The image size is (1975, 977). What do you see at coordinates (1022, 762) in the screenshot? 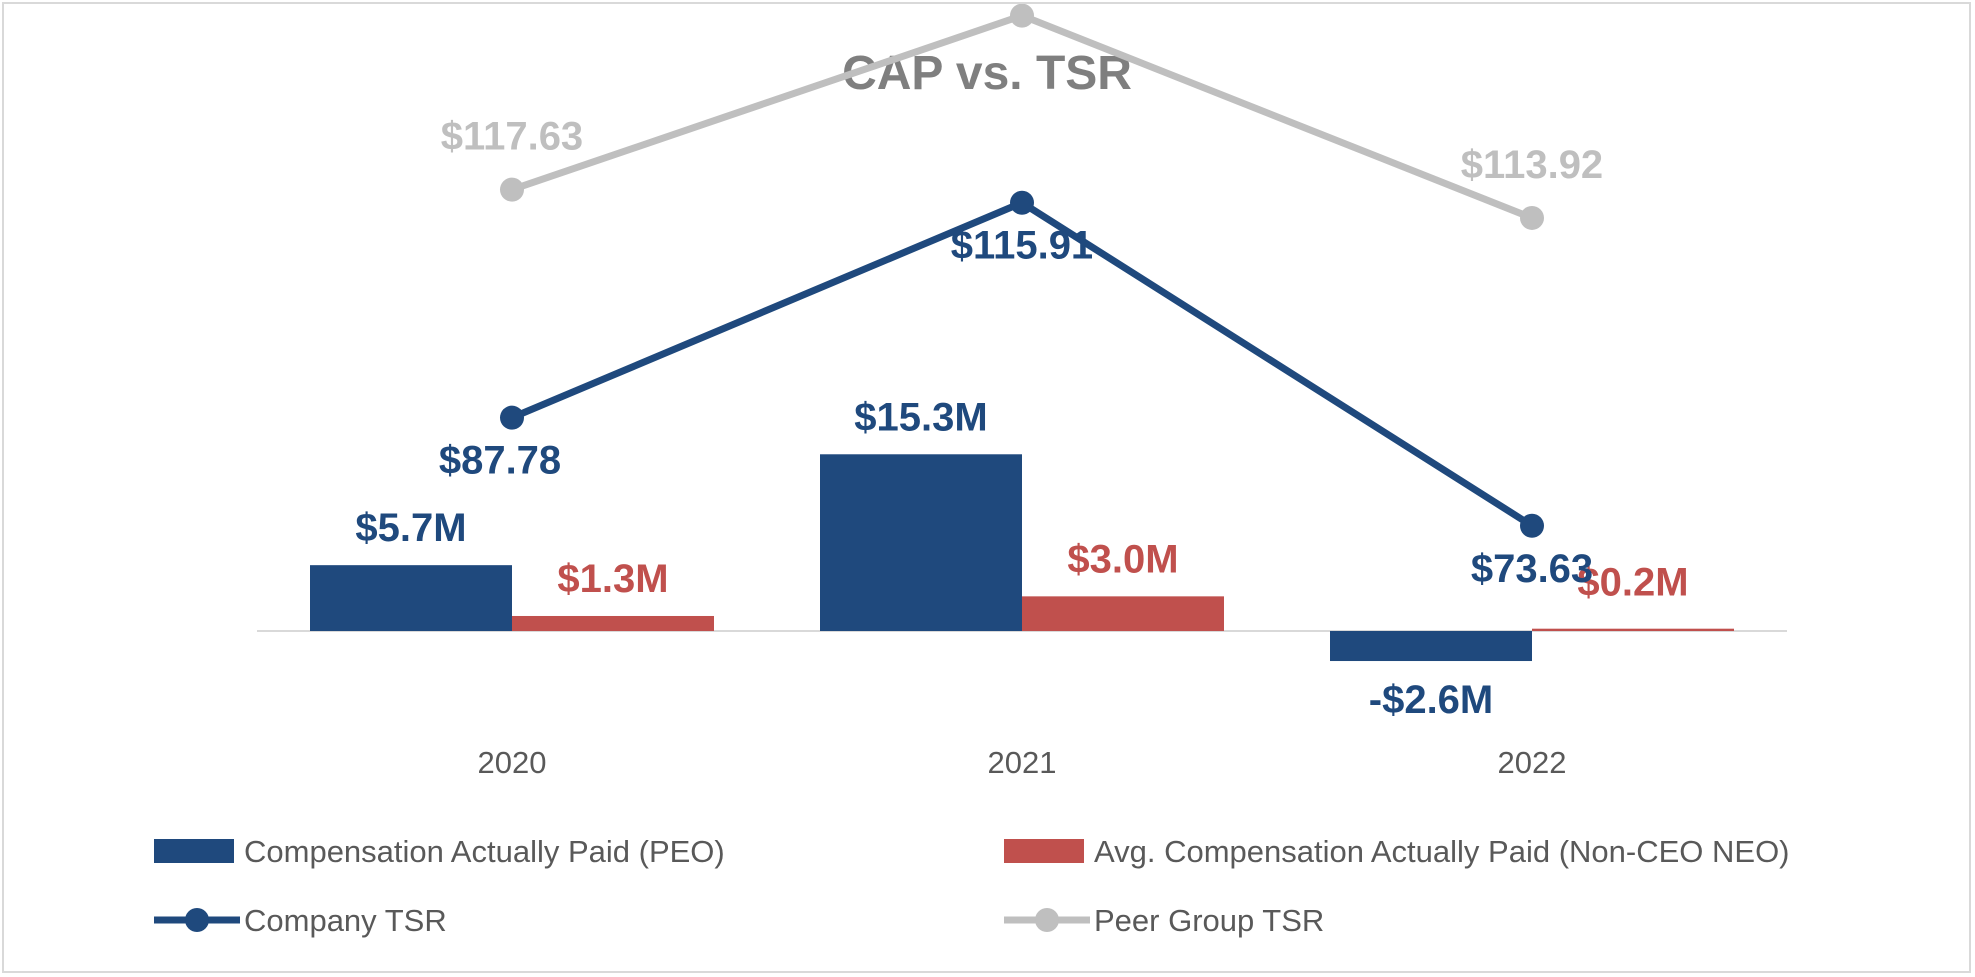
I see `x-tick-label-2021: 2021` at bounding box center [1022, 762].